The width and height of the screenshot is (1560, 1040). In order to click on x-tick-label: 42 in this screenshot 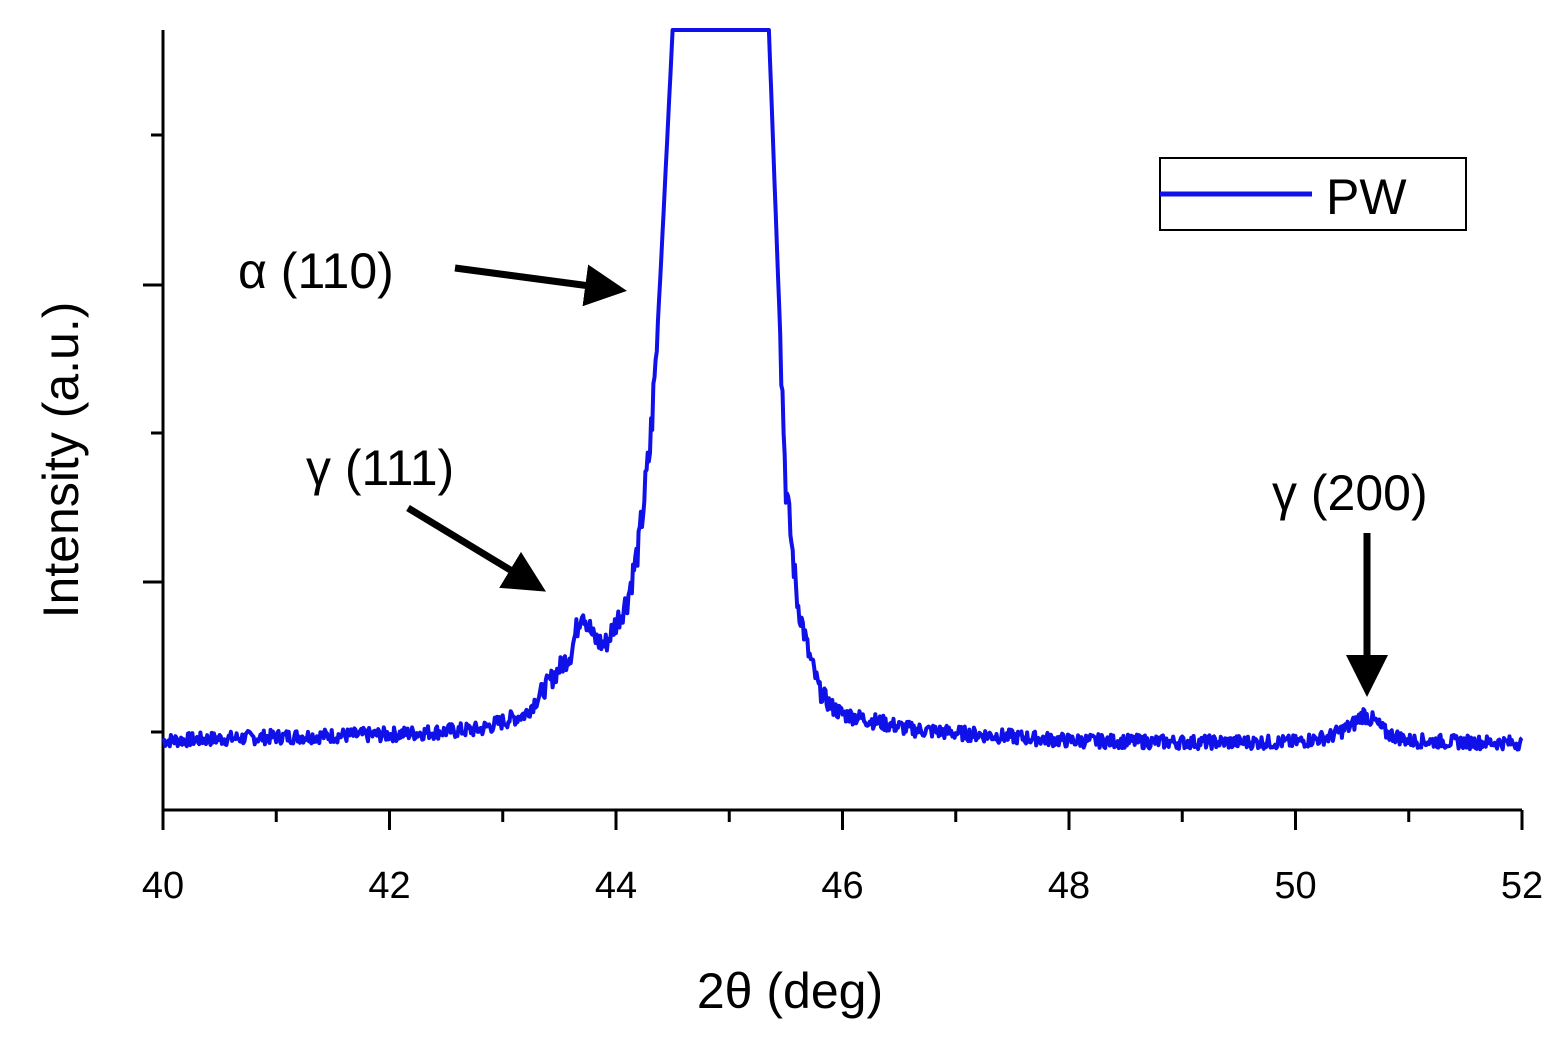, I will do `click(389, 886)`.